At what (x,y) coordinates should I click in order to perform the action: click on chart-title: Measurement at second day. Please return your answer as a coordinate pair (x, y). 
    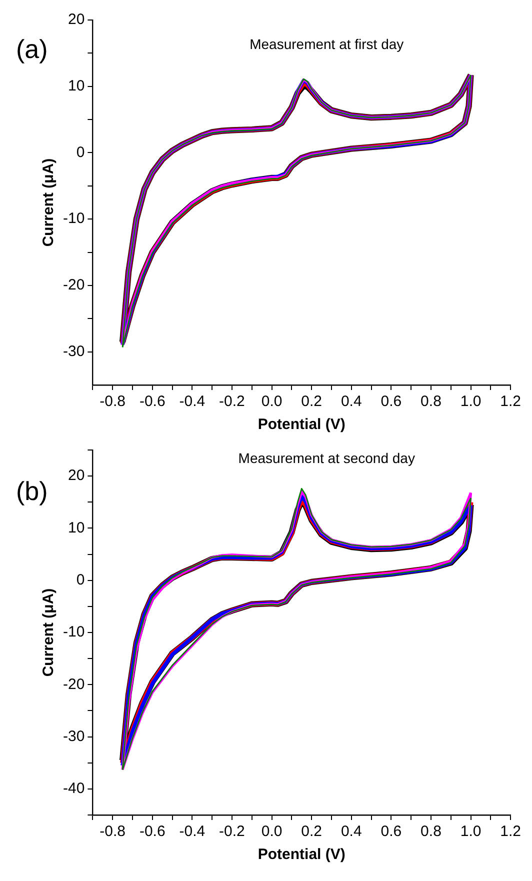
    Looking at the image, I should click on (326, 458).